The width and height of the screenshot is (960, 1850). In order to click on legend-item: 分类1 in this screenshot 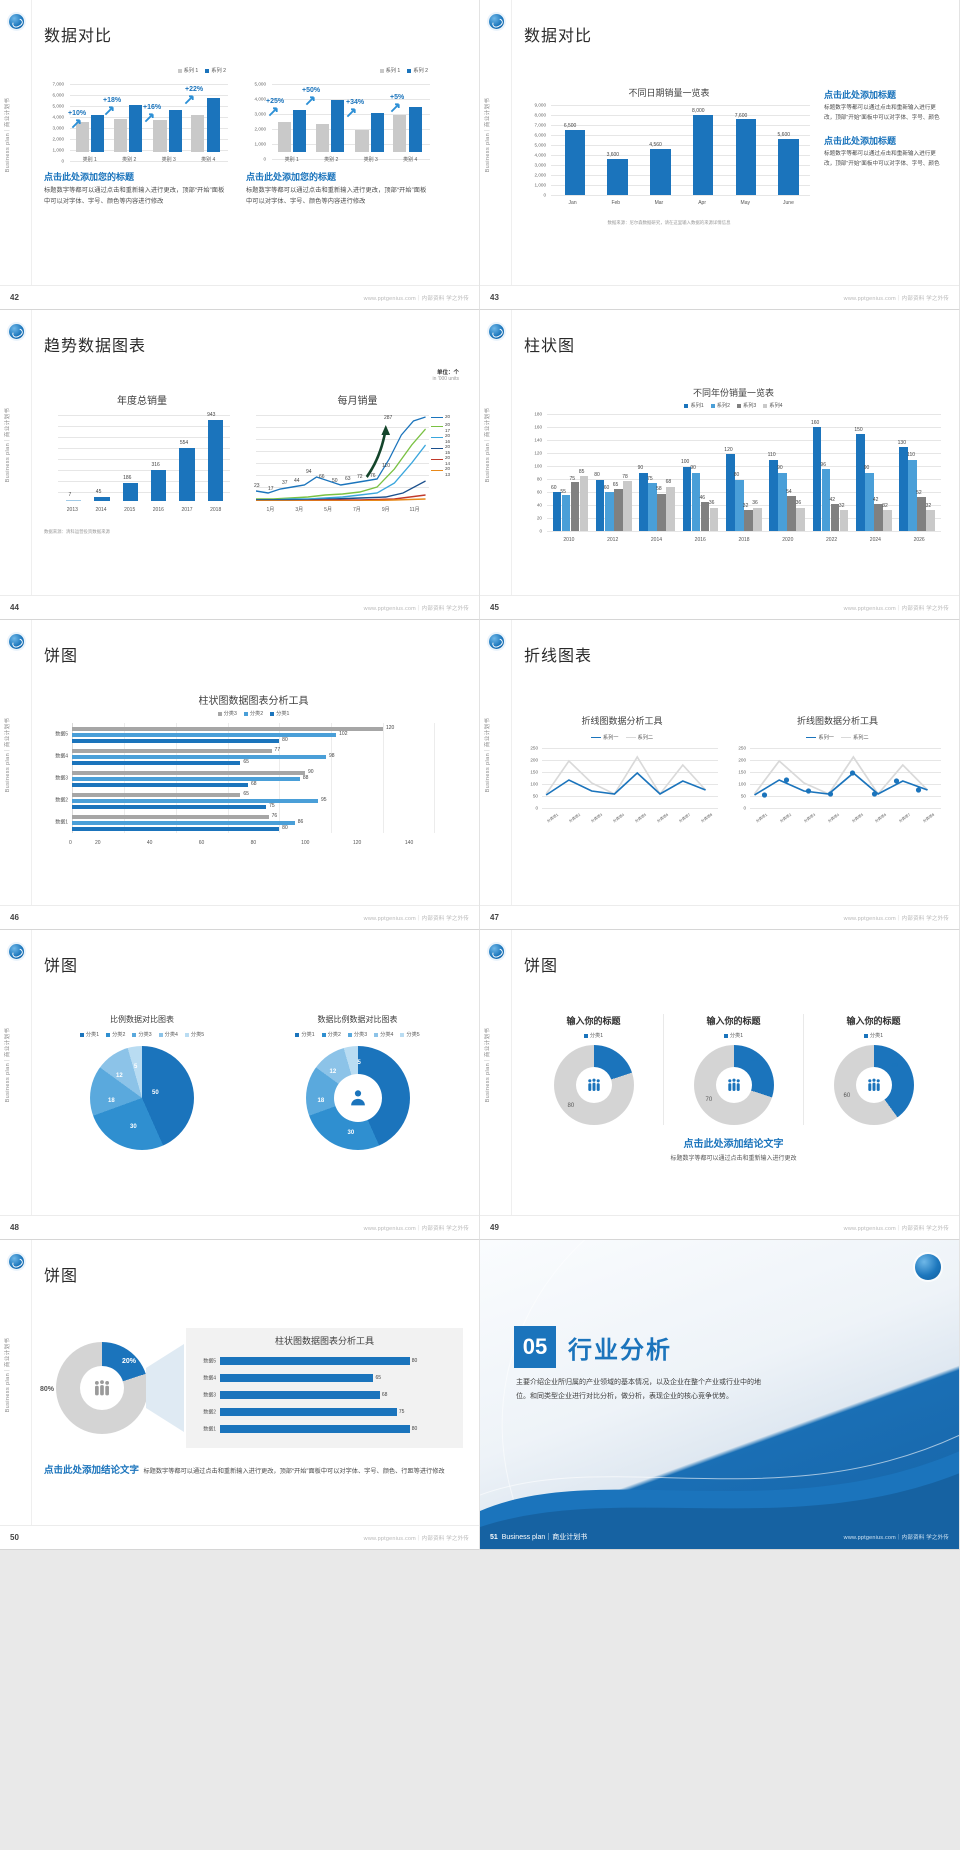, I will do `click(305, 1034)`.